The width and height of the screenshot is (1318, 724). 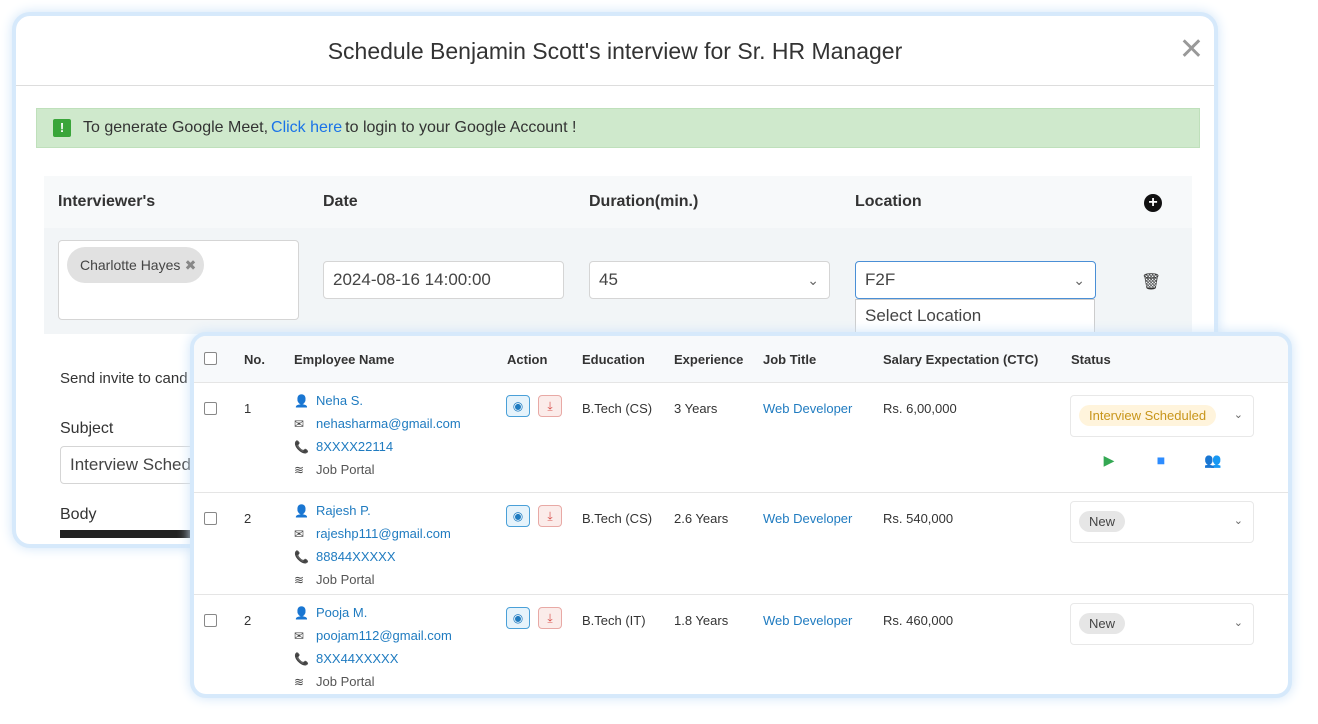 I want to click on header-employee-name: Employee Name, so click(x=344, y=359).